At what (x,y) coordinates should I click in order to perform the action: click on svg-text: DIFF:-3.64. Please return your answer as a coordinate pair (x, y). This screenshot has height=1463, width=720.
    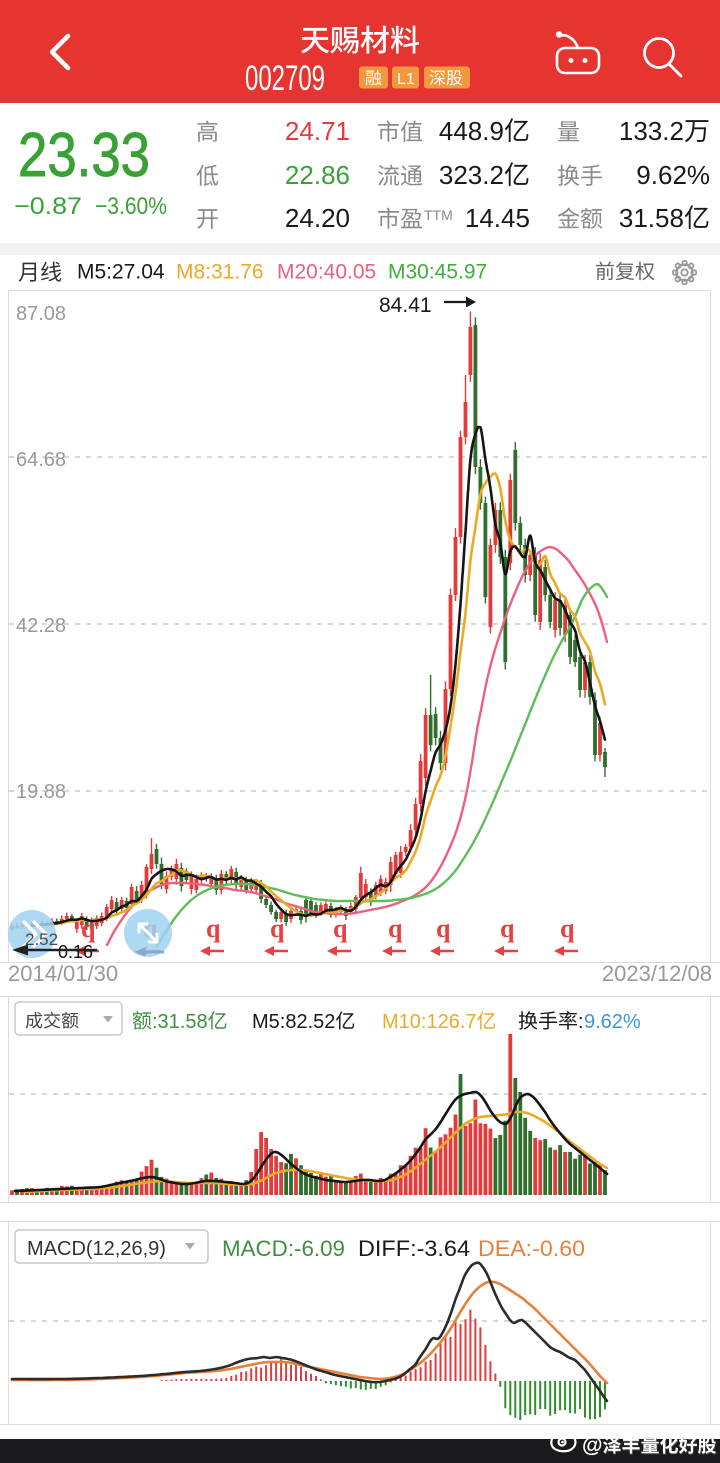
    Looking at the image, I should click on (414, 1248).